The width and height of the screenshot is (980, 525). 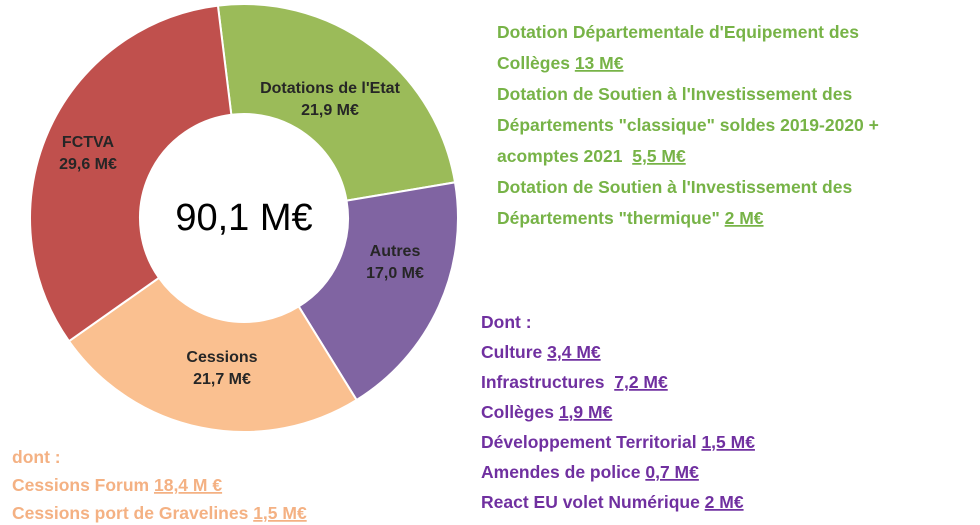 I want to click on annotation-line: Collèges 1,9 M€, so click(x=547, y=412).